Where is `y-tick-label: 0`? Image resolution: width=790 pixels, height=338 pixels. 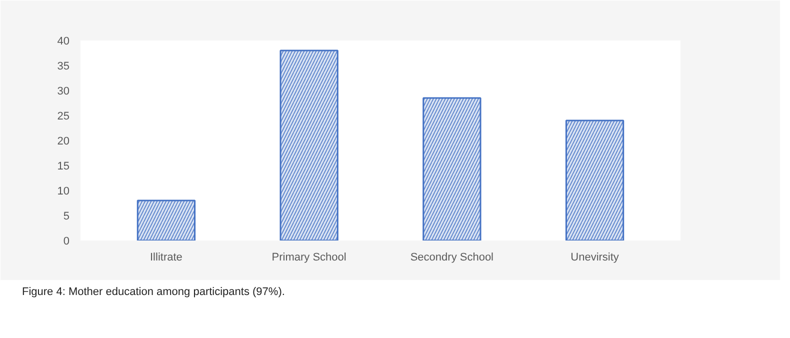 y-tick-label: 0 is located at coordinates (66, 242).